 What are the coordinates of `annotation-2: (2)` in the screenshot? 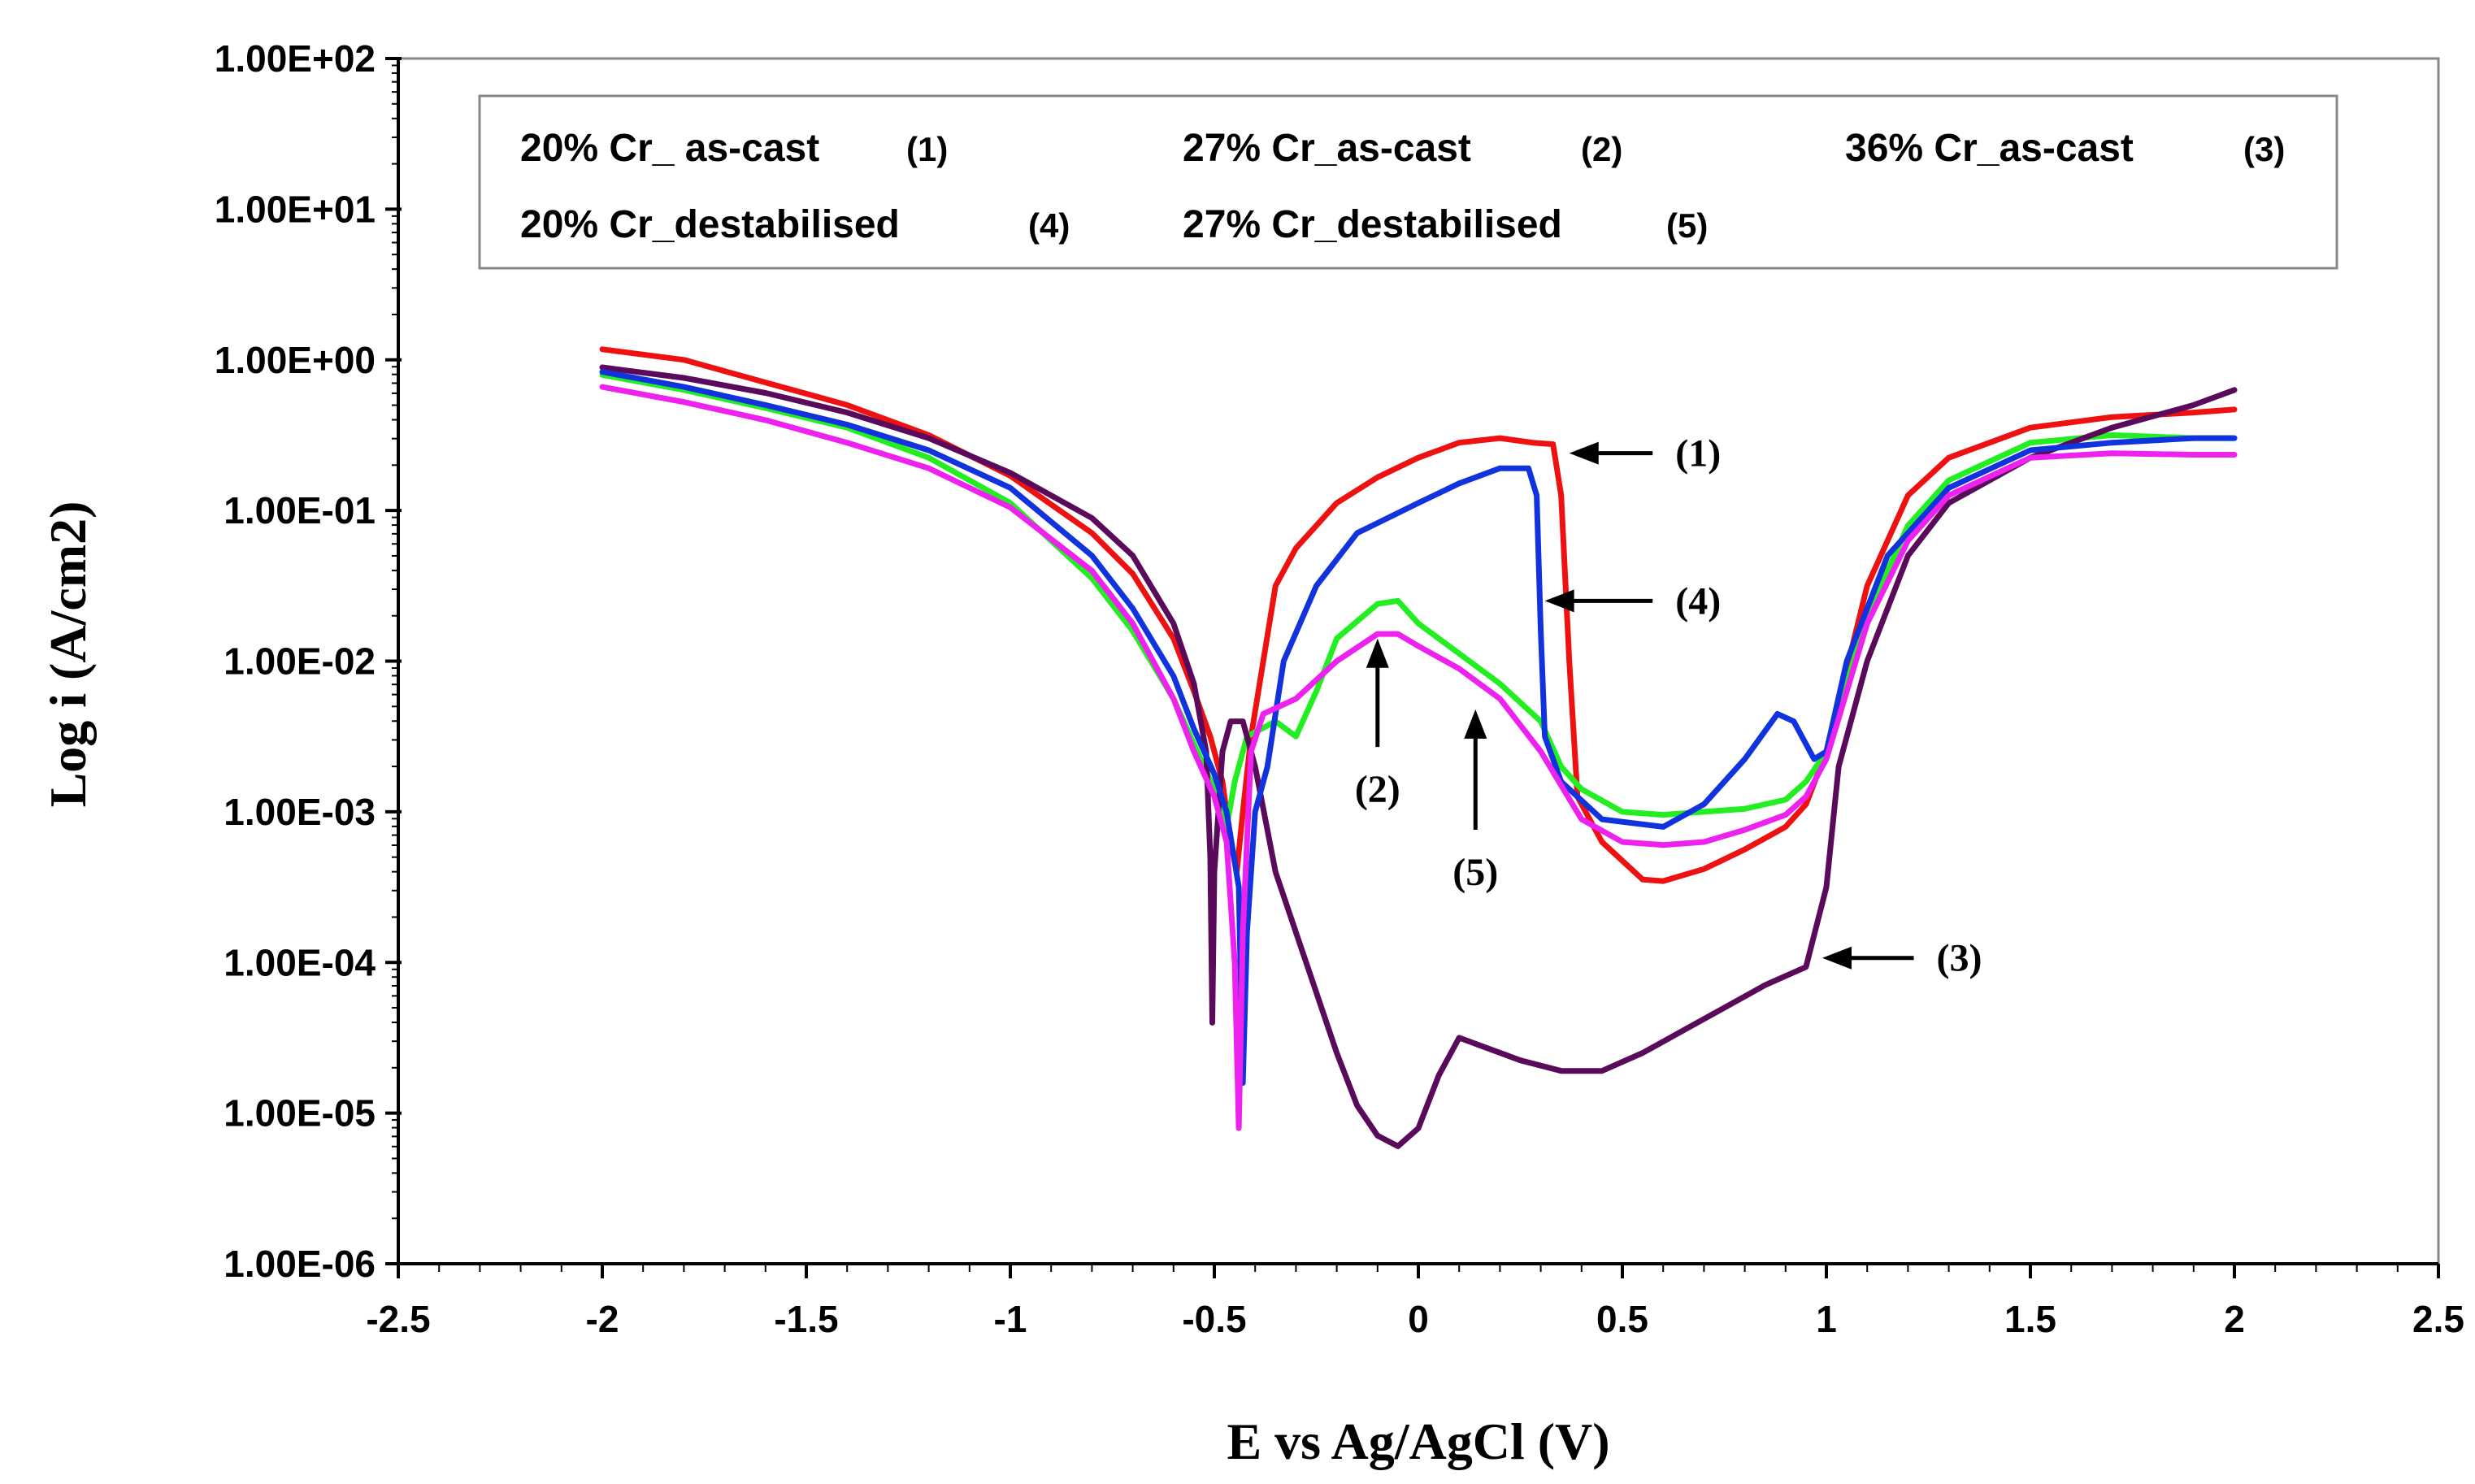 It's located at (1377, 724).